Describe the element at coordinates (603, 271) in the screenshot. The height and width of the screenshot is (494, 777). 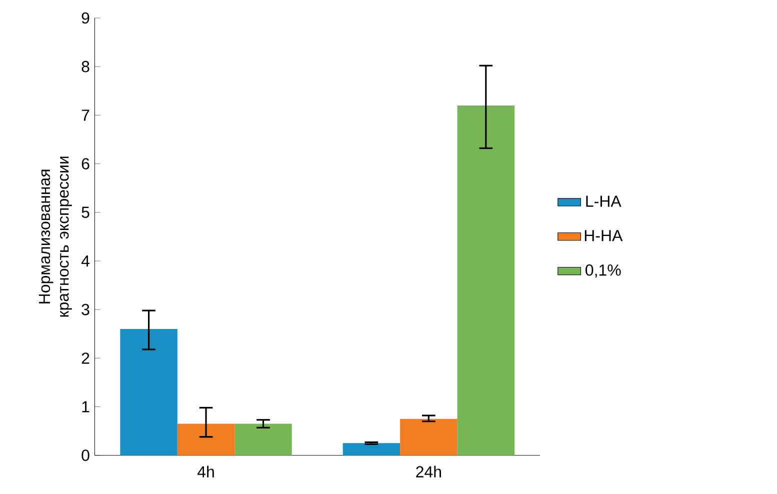
I see `legend-label: 0,1%` at that location.